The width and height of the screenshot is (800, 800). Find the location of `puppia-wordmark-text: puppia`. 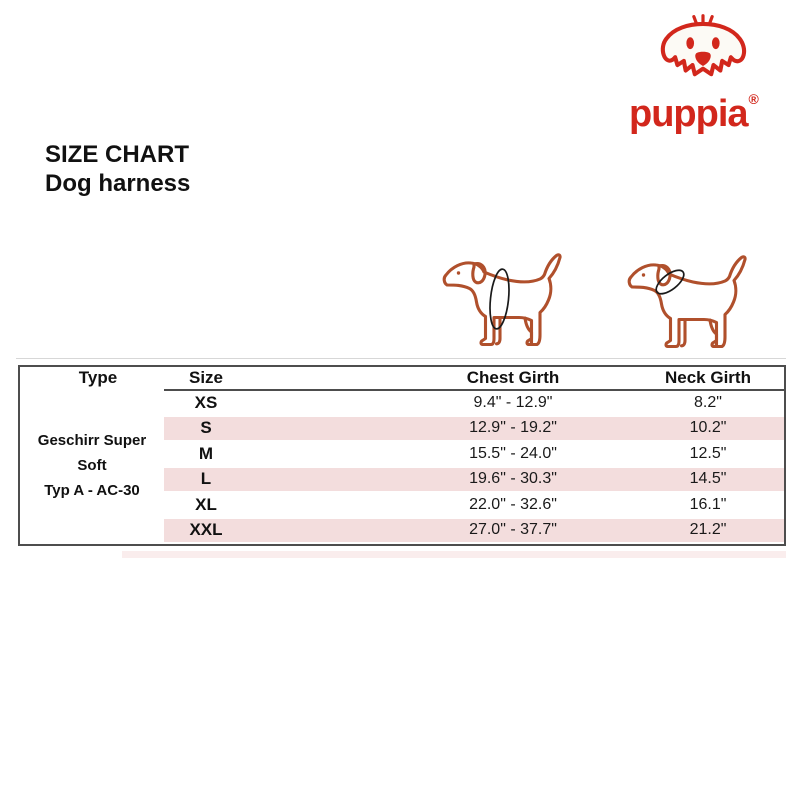

puppia-wordmark-text: puppia is located at coordinates (689, 114).